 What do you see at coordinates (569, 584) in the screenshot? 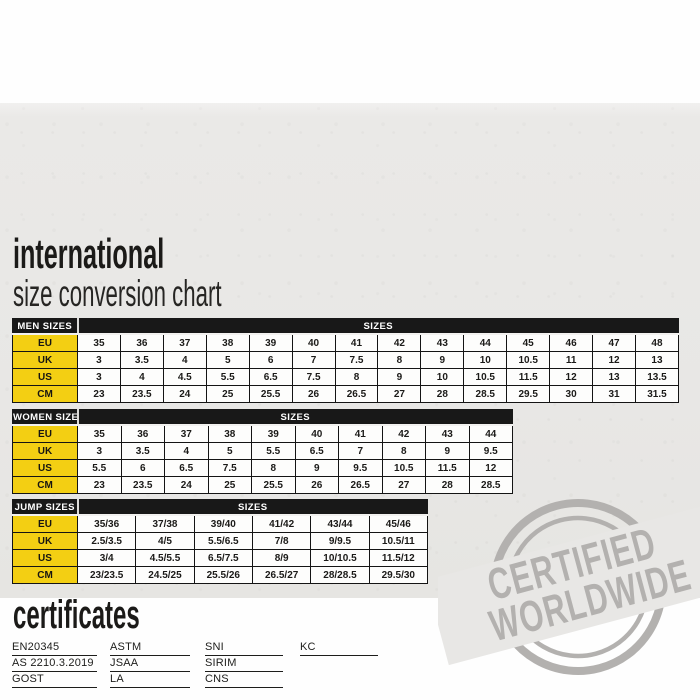
I see `stamp-text-band` at bounding box center [569, 584].